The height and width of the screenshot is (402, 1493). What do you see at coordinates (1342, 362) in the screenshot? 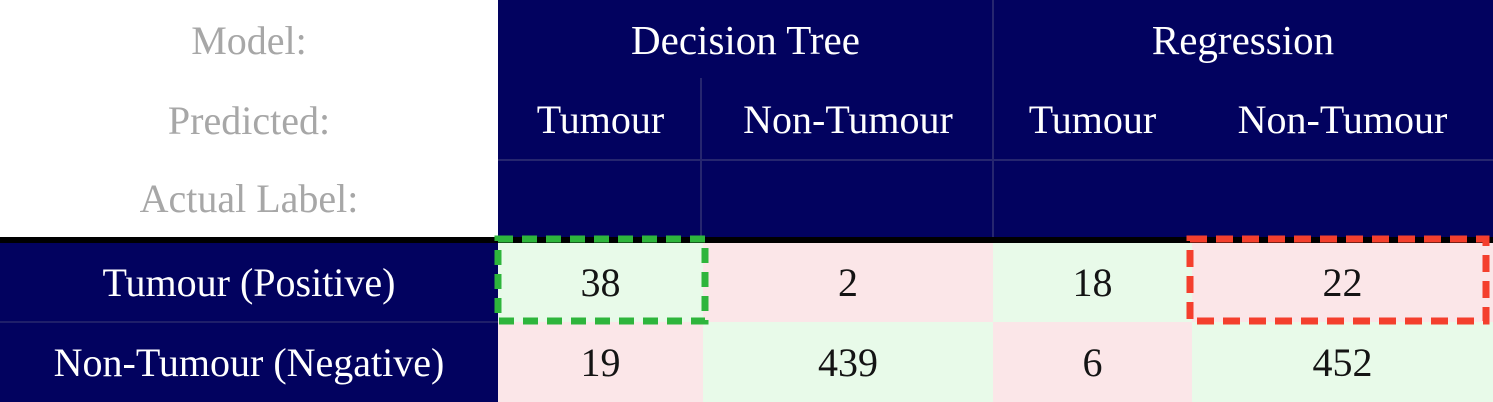
I see `cell-reg-non-tumour-actual-negative: 452` at bounding box center [1342, 362].